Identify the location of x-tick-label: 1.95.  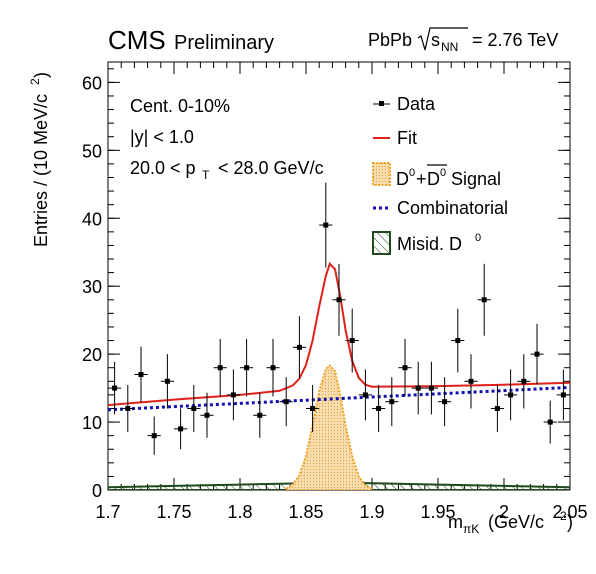
(437, 512).